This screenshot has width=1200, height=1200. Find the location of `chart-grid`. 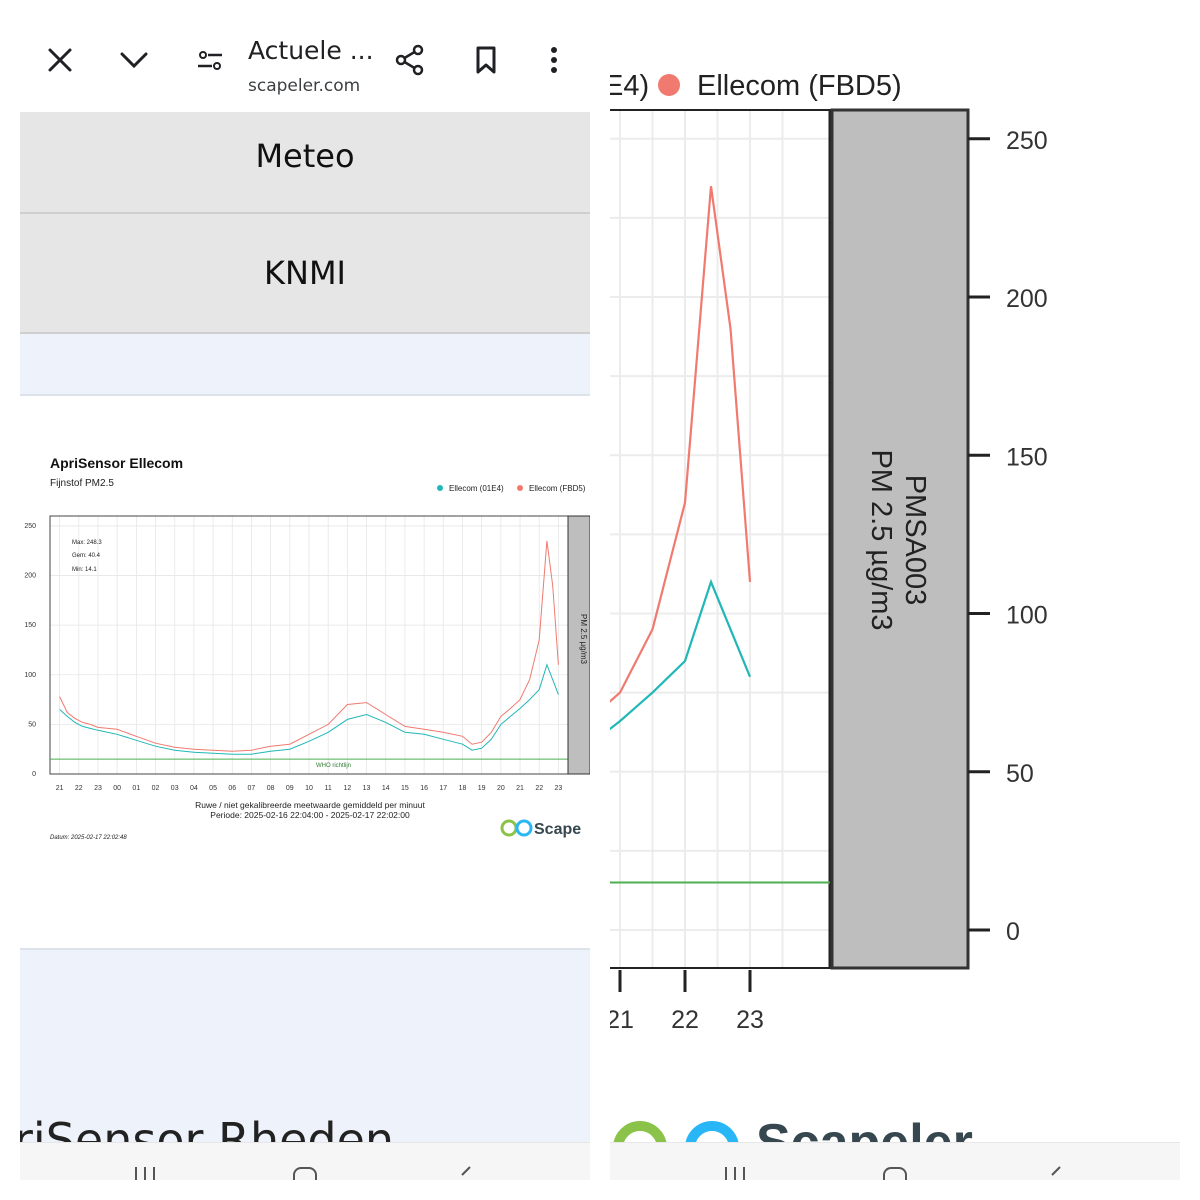

chart-grid is located at coordinates (309, 645).